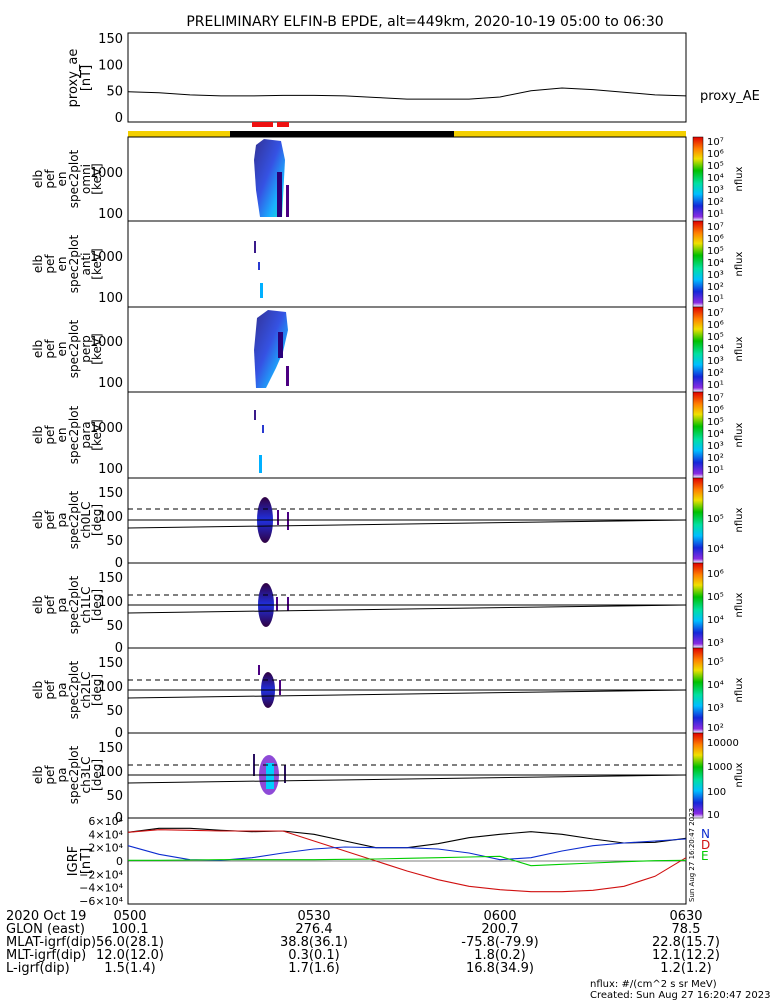 Image resolution: width=775 pixels, height=1000 pixels. What do you see at coordinates (407, 694) in the screenshot?
I see `ch2-solid-line` at bounding box center [407, 694].